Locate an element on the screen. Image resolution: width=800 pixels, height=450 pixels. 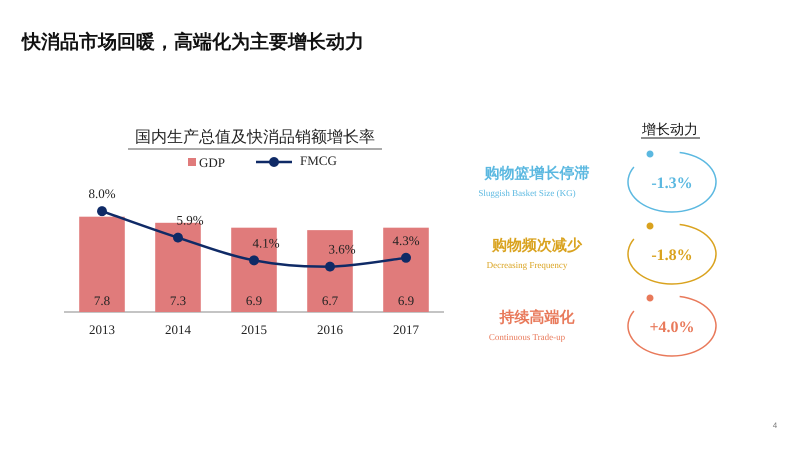
x-tick-label: 2013 is located at coordinates (102, 329).